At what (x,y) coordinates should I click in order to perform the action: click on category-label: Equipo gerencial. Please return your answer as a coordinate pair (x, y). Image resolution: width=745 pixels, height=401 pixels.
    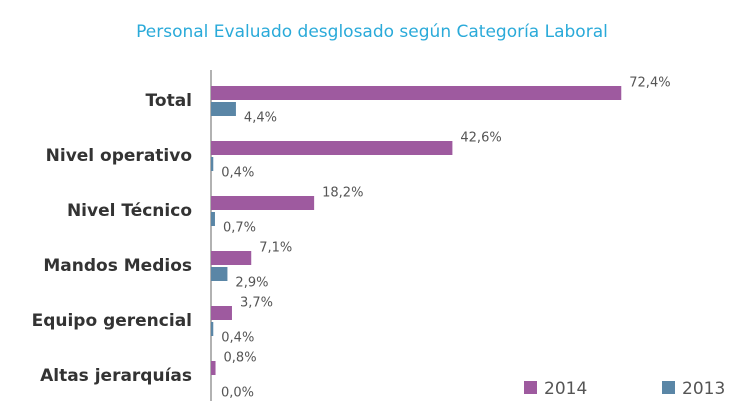
    Looking at the image, I should click on (112, 321).